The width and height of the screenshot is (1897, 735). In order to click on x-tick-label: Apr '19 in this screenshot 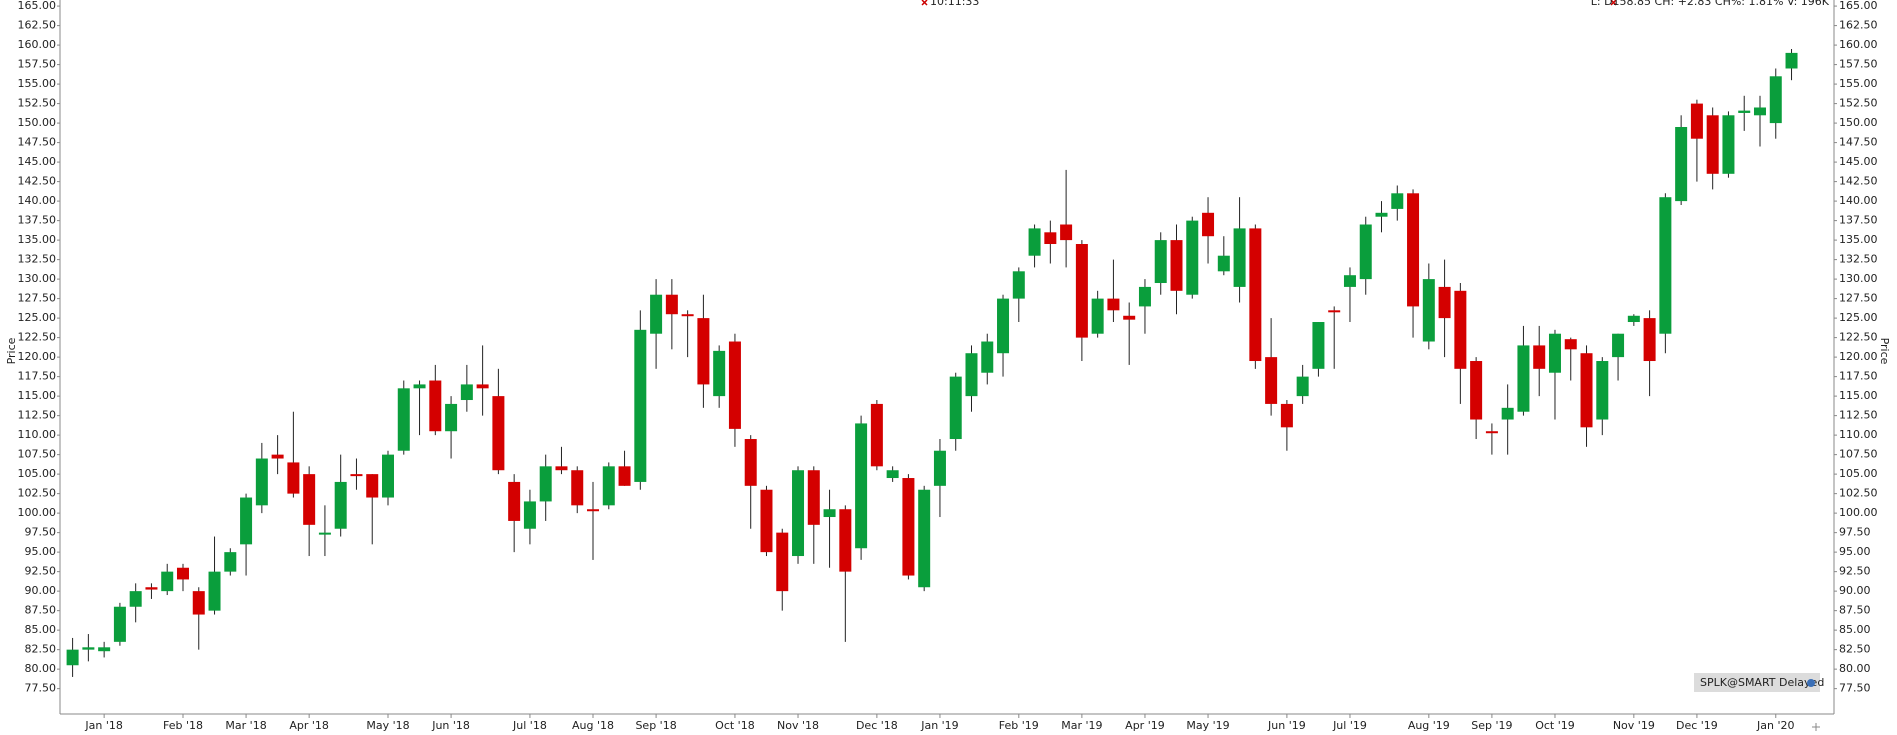, I will do `click(1145, 725)`.